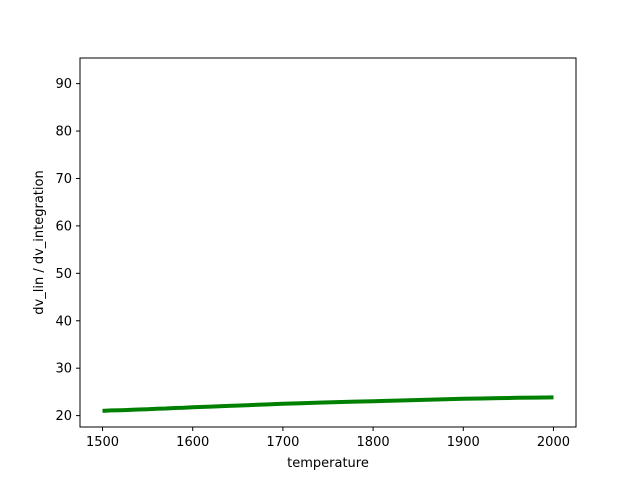  I want to click on x-tick-label: 1500, so click(102, 442).